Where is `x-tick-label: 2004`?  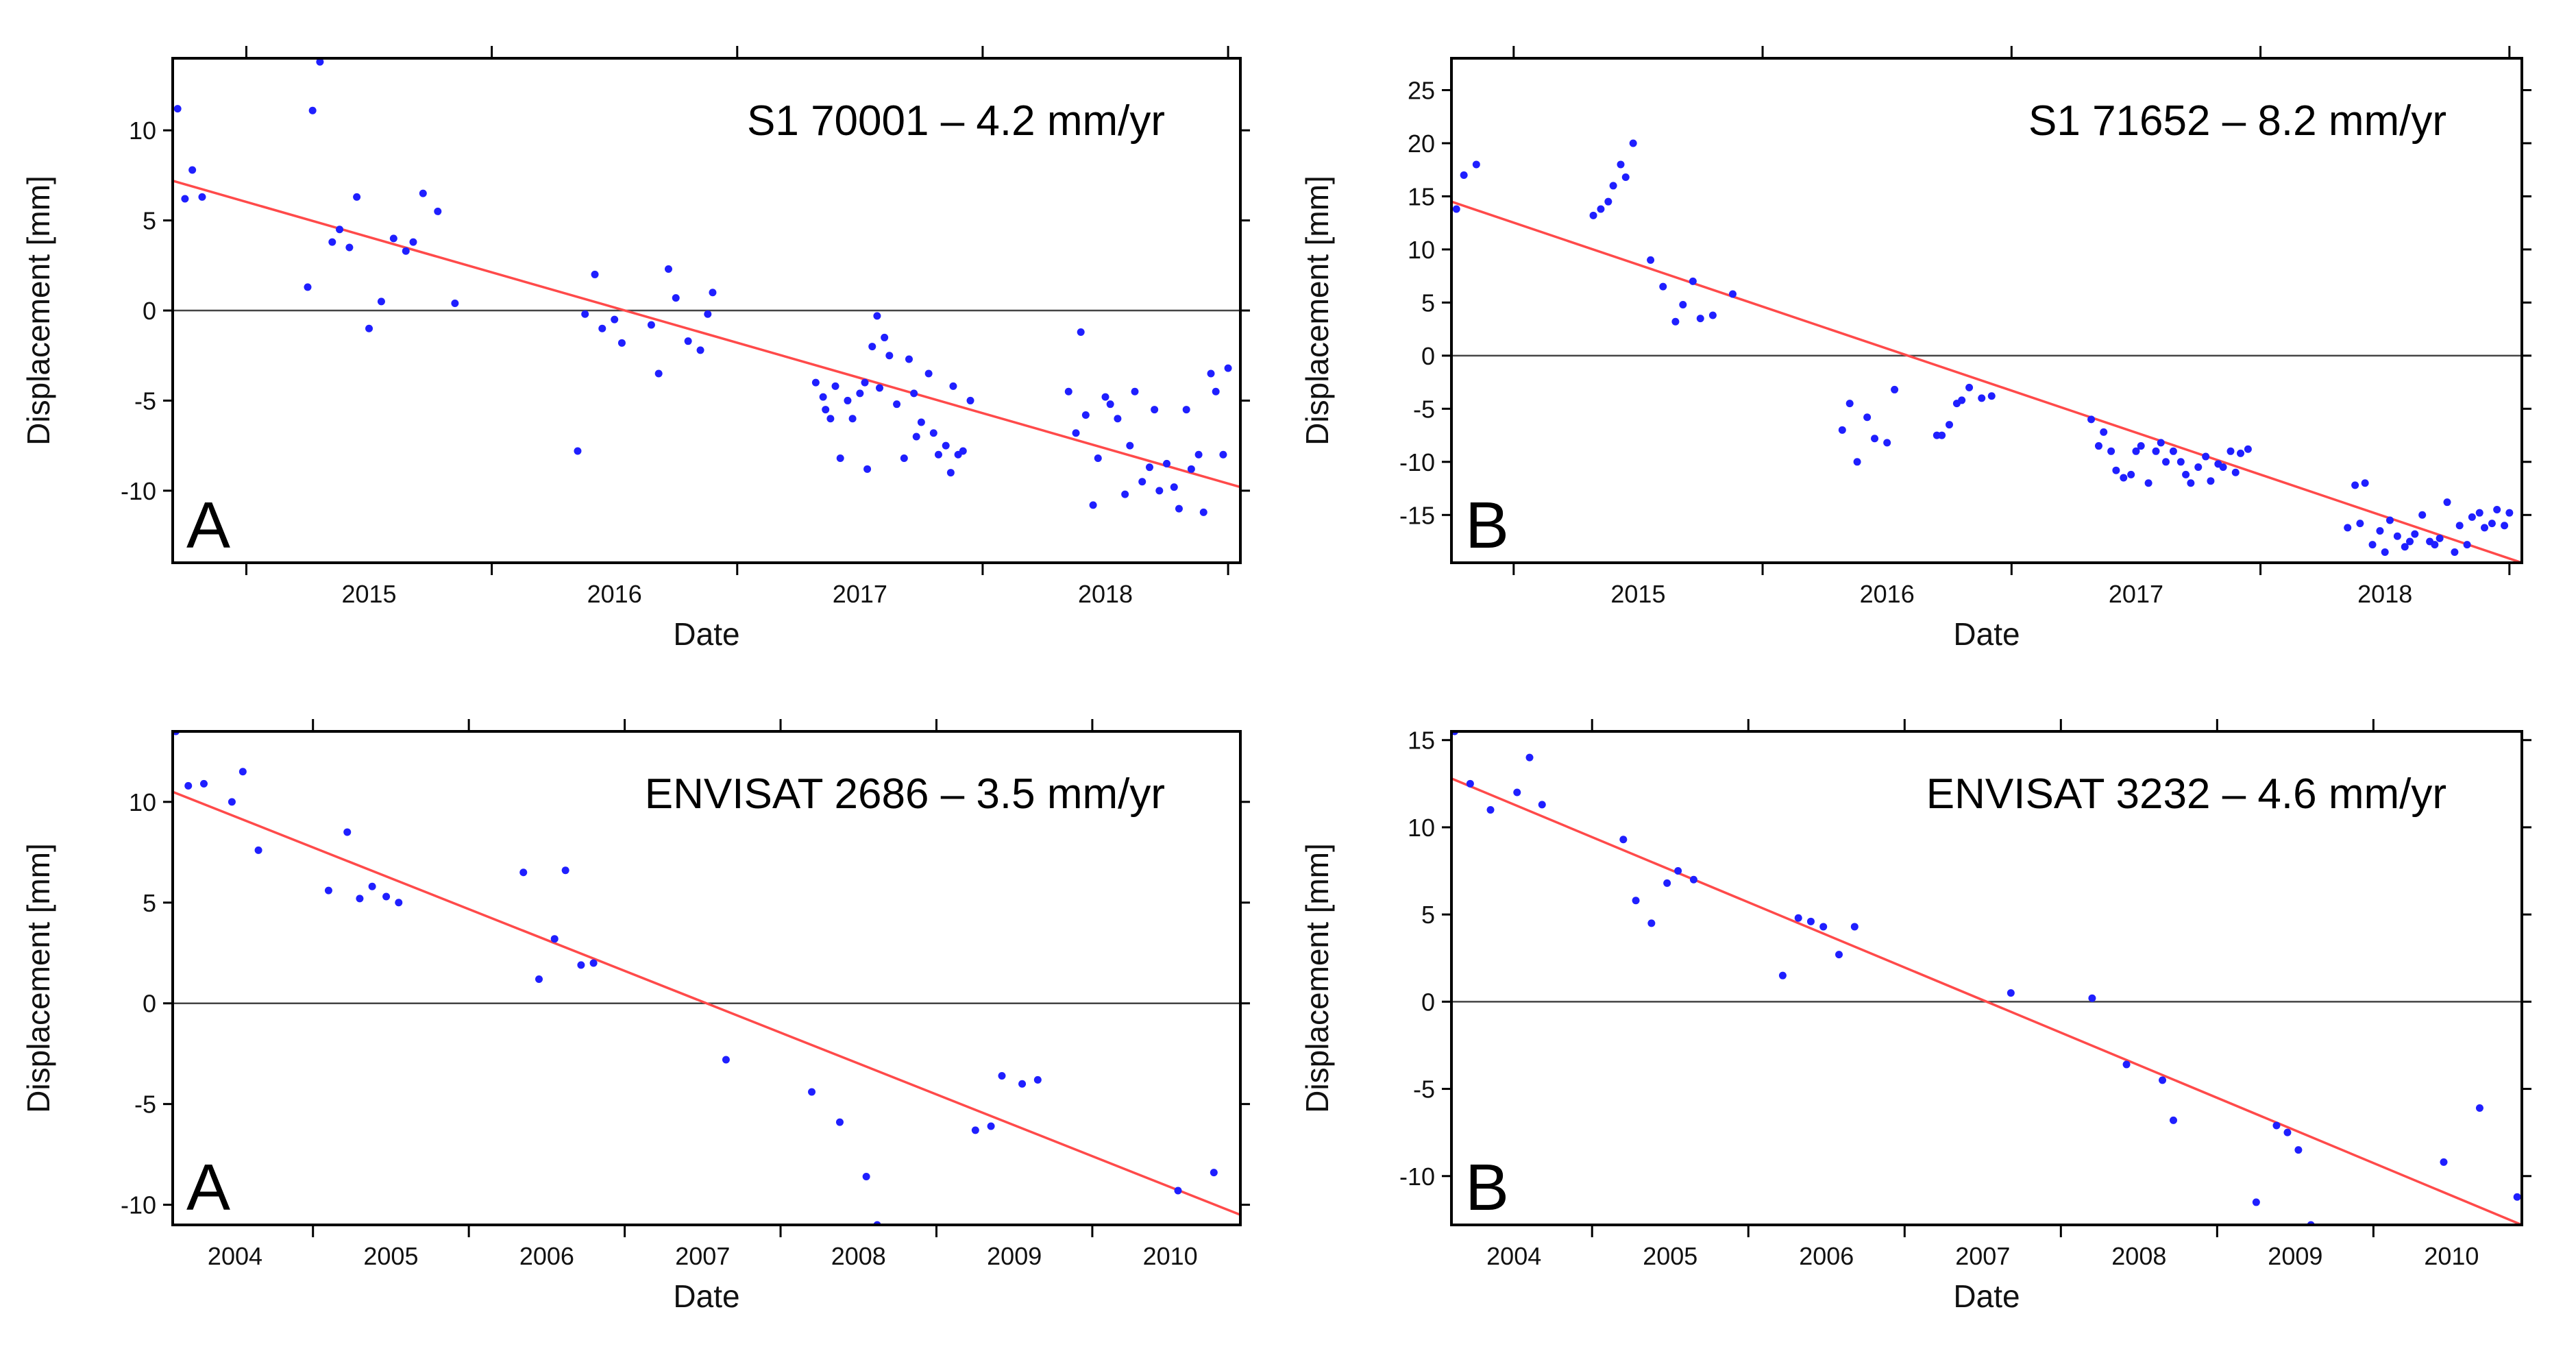 x-tick-label: 2004 is located at coordinates (1514, 1256).